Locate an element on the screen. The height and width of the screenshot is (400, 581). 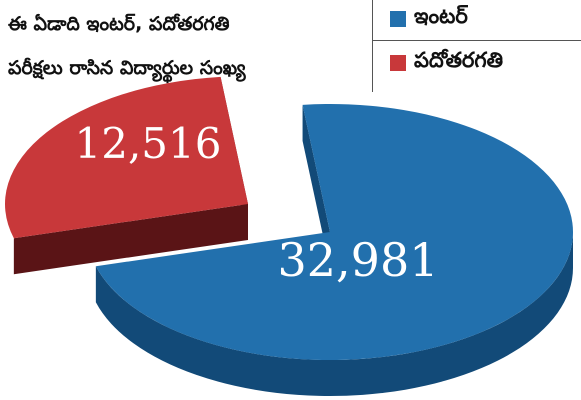
legend: ఇంటర్‌ పదోతరగతి is located at coordinates (475, 46).